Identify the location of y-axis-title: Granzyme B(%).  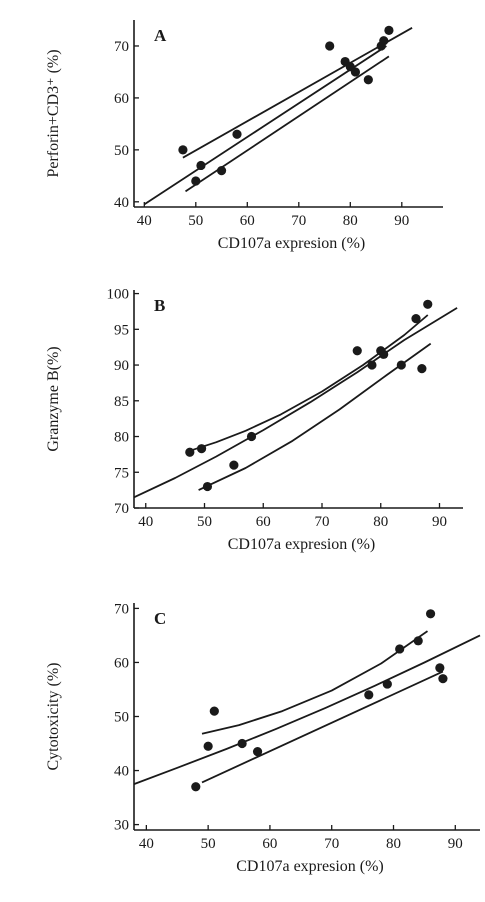
(53, 398).